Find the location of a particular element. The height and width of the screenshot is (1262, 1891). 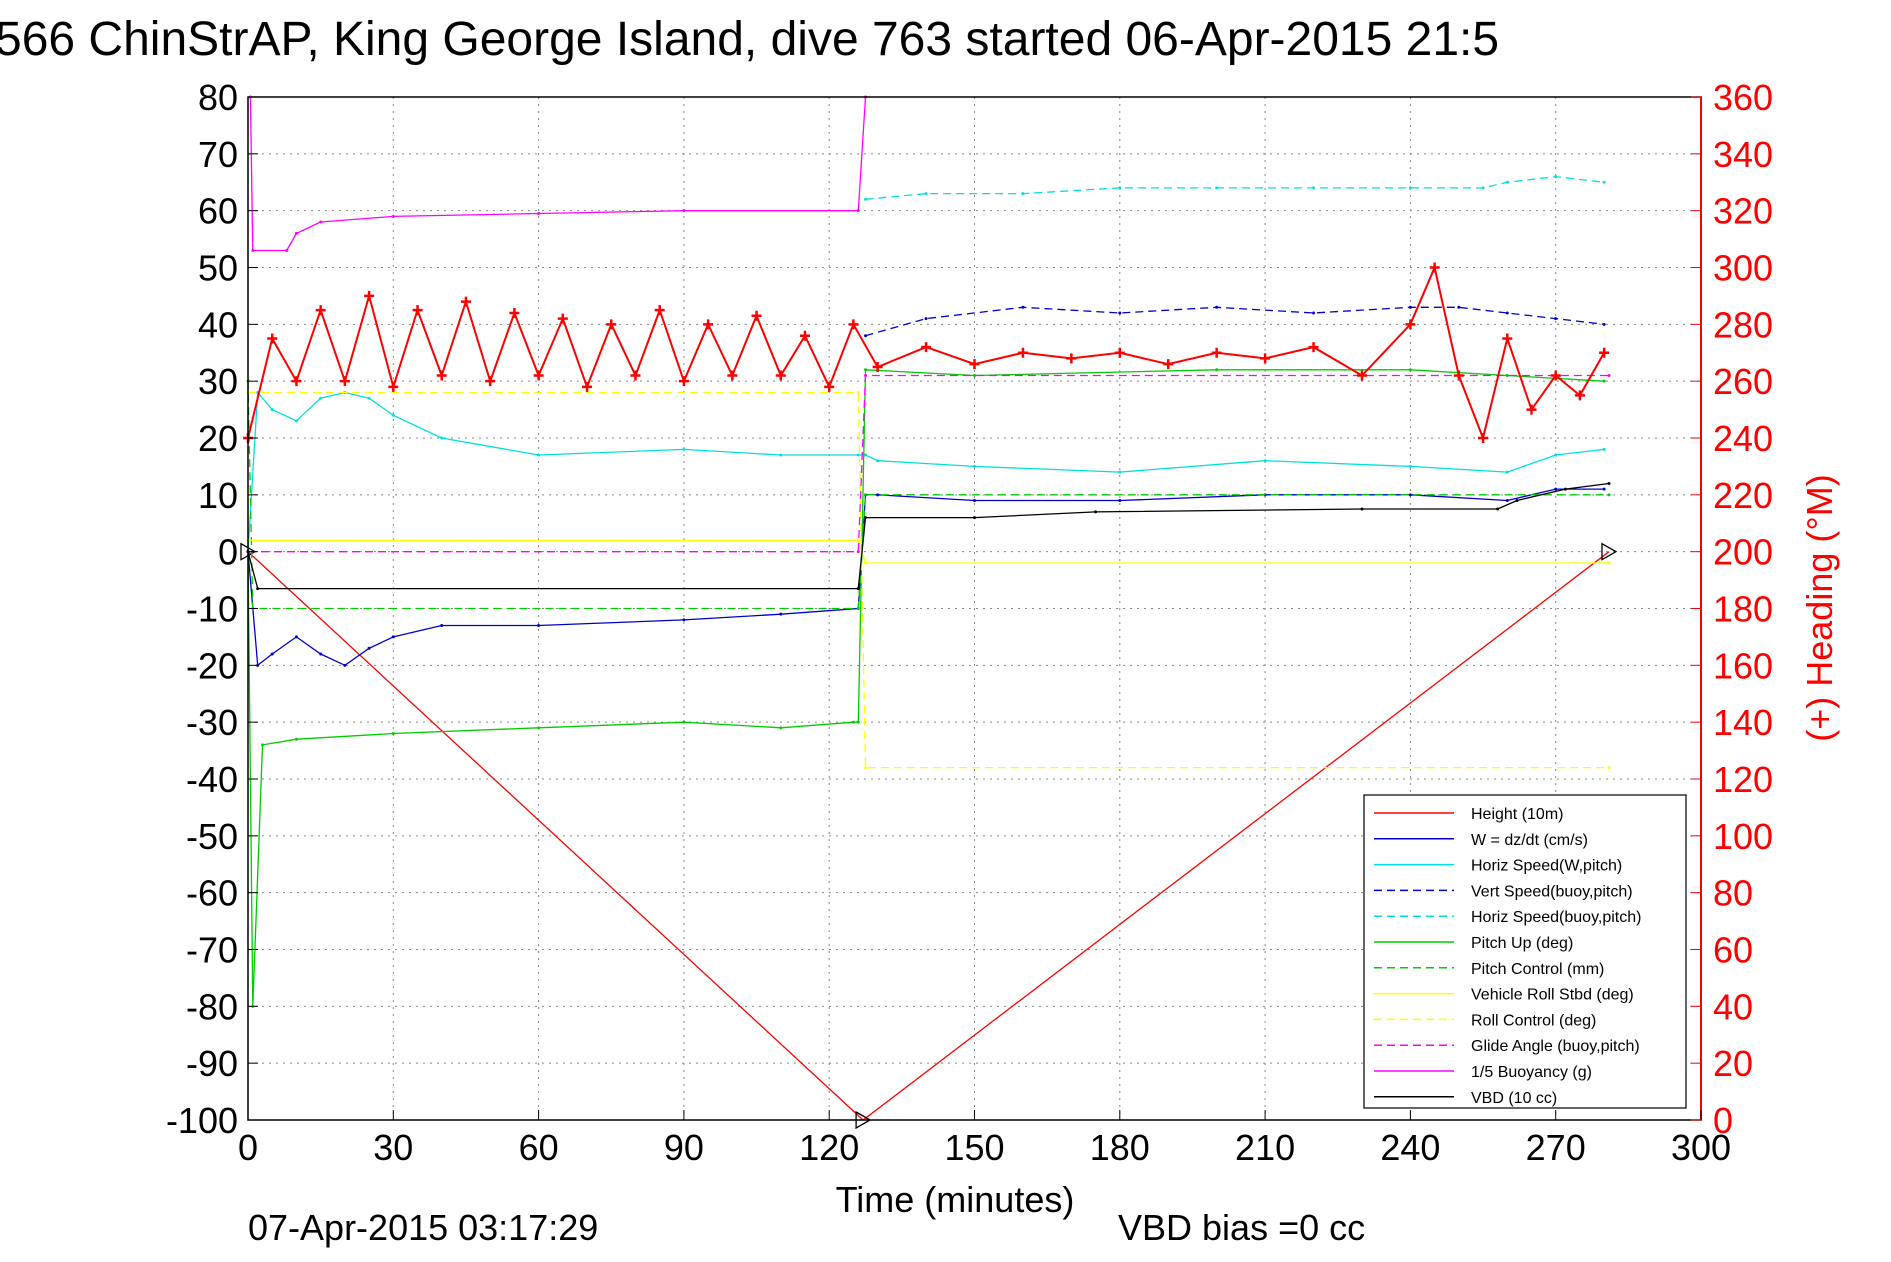

y-tick-label: -40 is located at coordinates (212, 779).